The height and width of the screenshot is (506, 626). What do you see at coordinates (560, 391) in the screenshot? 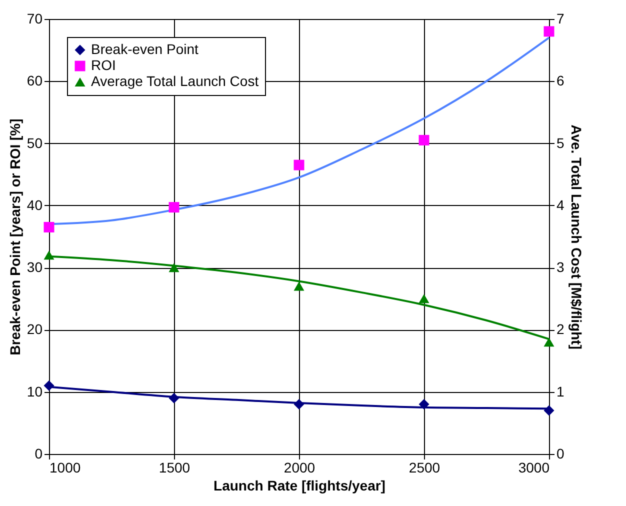
I see `y2-tick-label: 1` at bounding box center [560, 391].